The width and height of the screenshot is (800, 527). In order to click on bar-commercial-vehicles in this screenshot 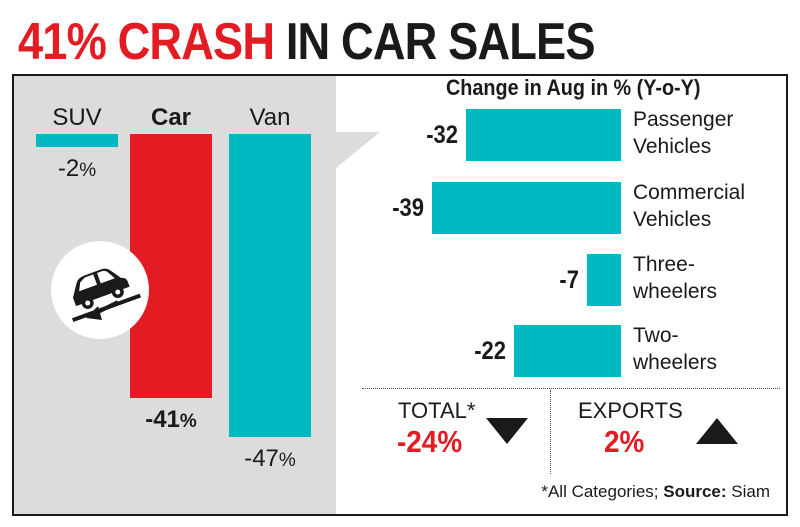, I will do `click(526, 208)`.